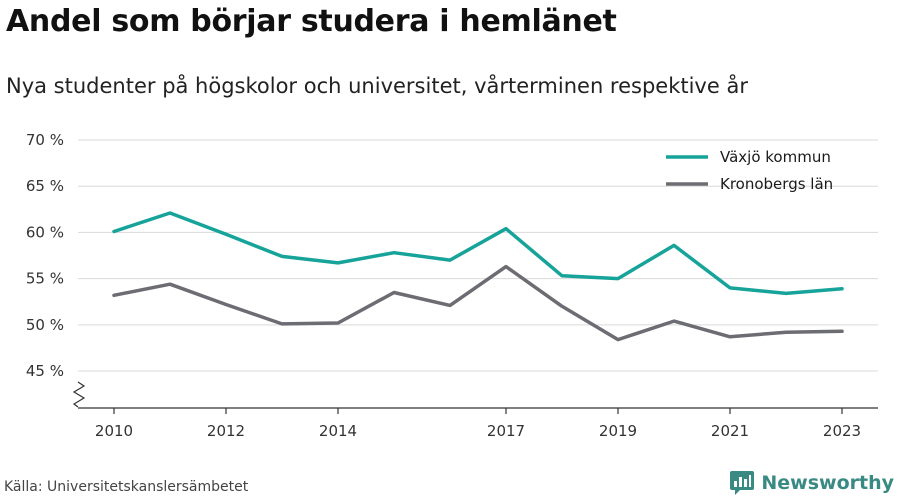 The height and width of the screenshot is (500, 900). What do you see at coordinates (776, 184) in the screenshot?
I see `legend-label: Kronobergs län` at bounding box center [776, 184].